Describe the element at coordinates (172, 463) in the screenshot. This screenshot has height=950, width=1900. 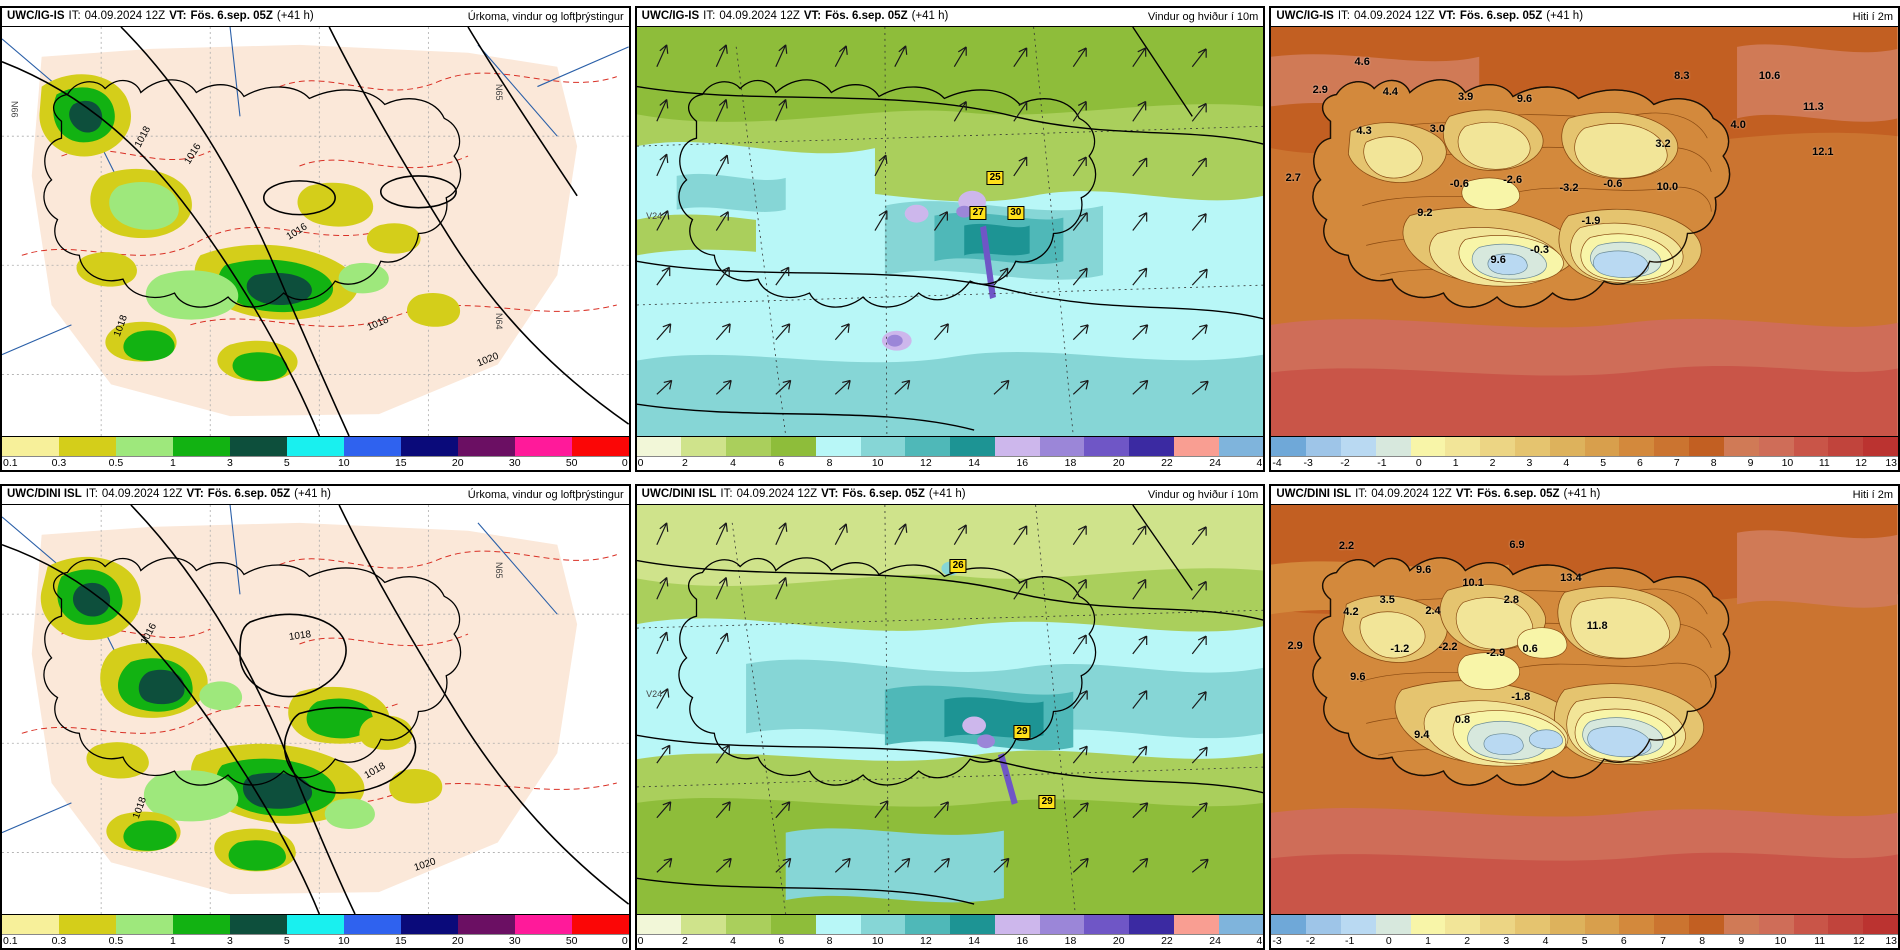
I see `colorbar-tick-3: 1` at that location.